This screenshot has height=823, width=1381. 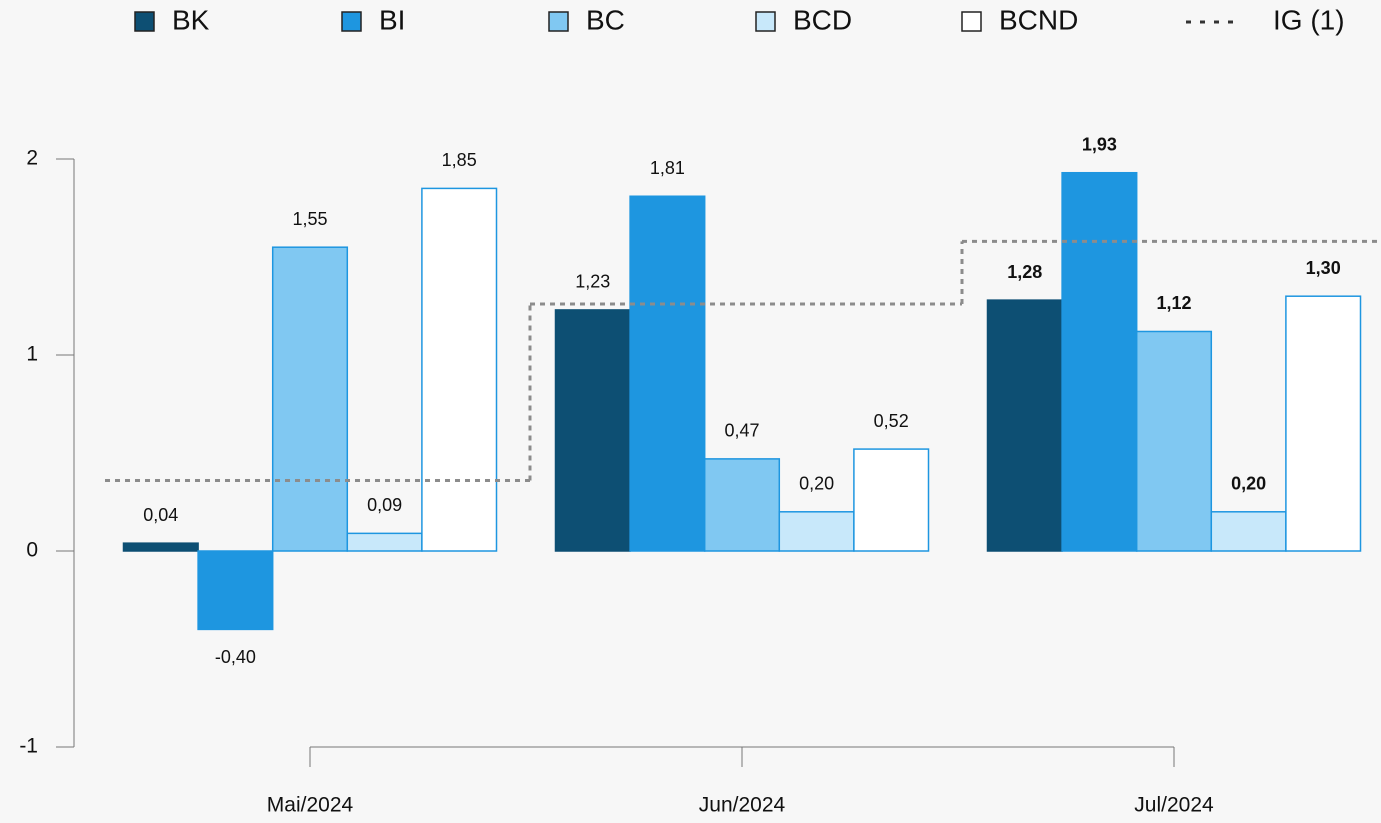 I want to click on legend-label: BCND, so click(x=1038, y=19).